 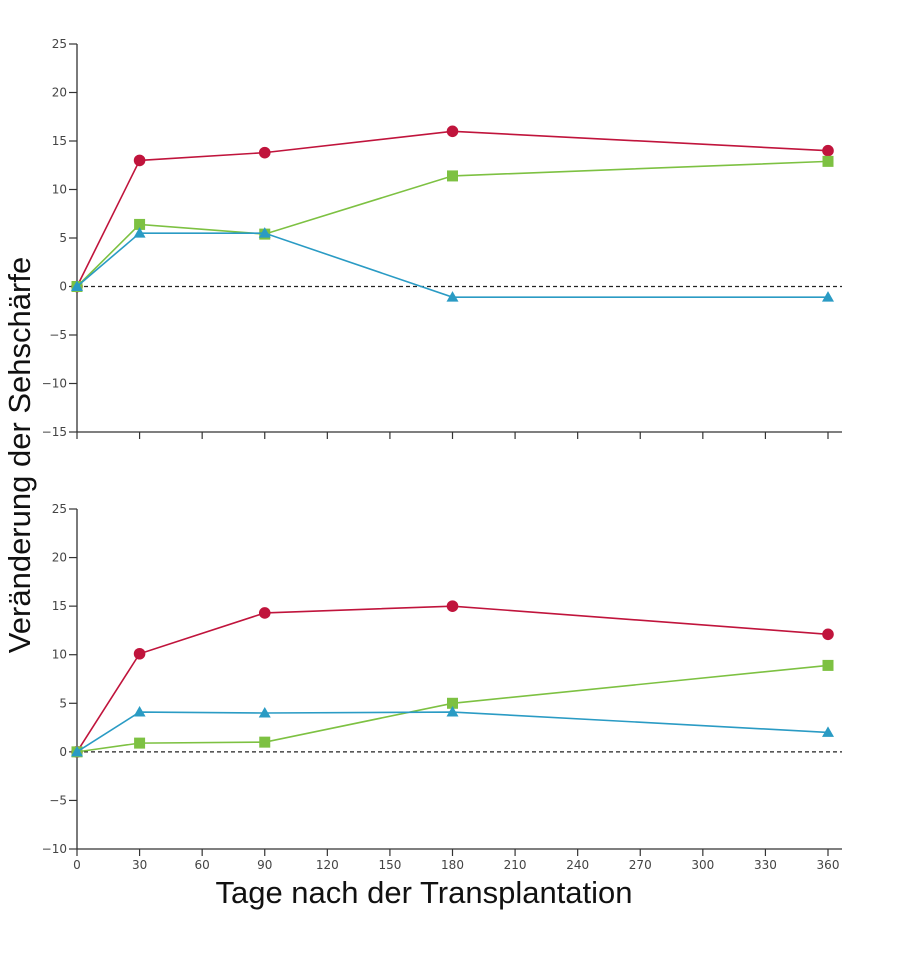 I want to click on bottom-series-blue-line, so click(x=452, y=732).